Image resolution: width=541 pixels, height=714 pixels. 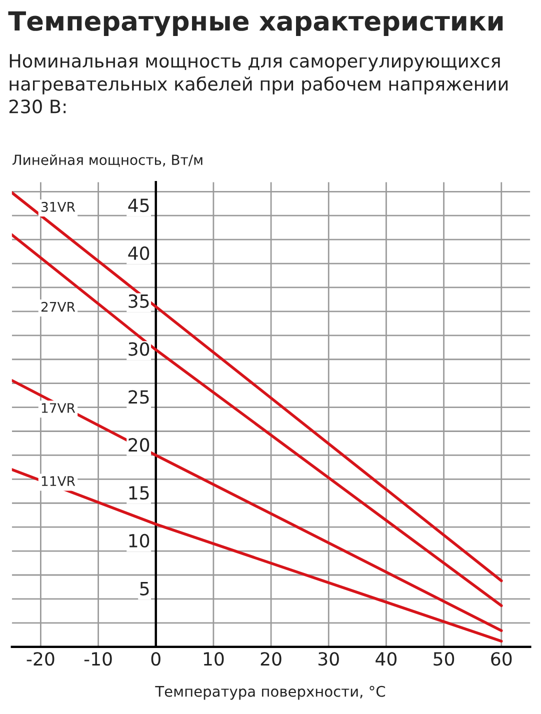 What do you see at coordinates (139, 493) in the screenshot?
I see `y-tick-label: 15` at bounding box center [139, 493].